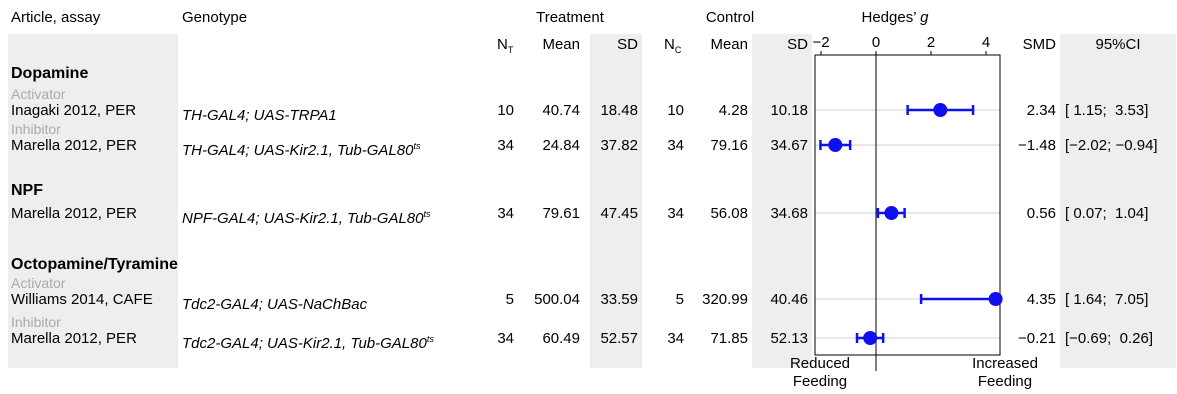 This screenshot has height=394, width=1177. Describe the element at coordinates (502, 44) in the screenshot. I see `n-t-main: N` at that location.